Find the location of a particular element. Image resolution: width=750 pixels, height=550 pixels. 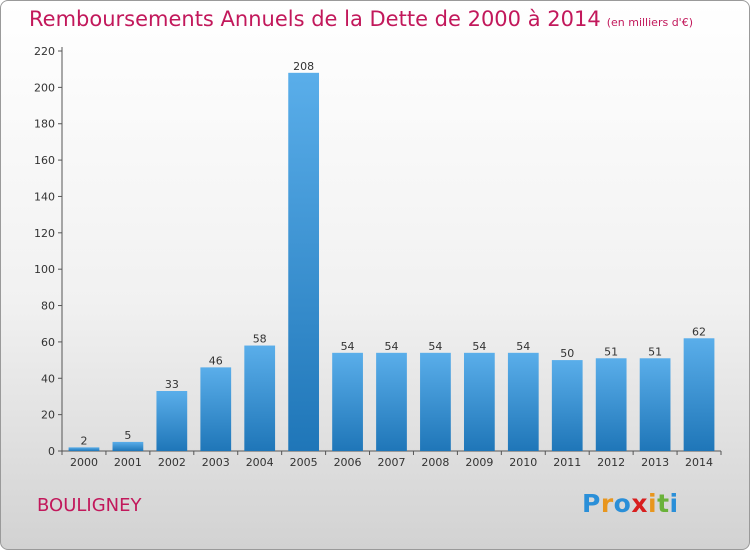

value-label: 2 is located at coordinates (83, 440).